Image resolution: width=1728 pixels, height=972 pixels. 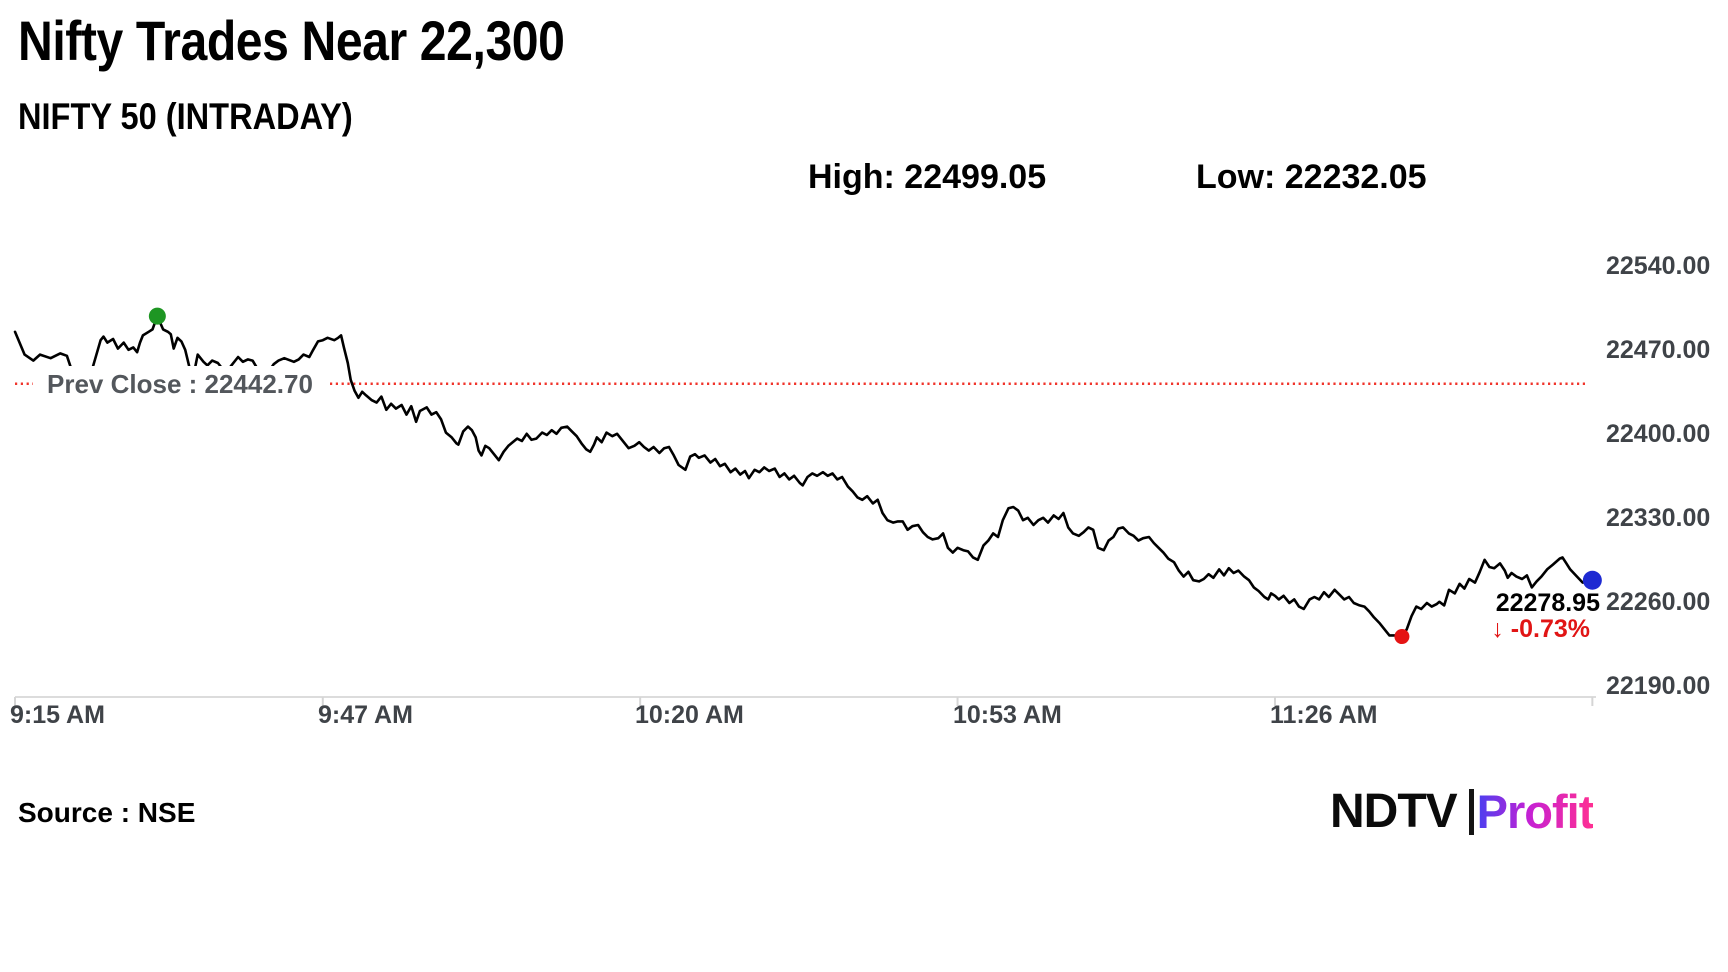 What do you see at coordinates (107, 812) in the screenshot?
I see `source-attribution: Source : NSE` at bounding box center [107, 812].